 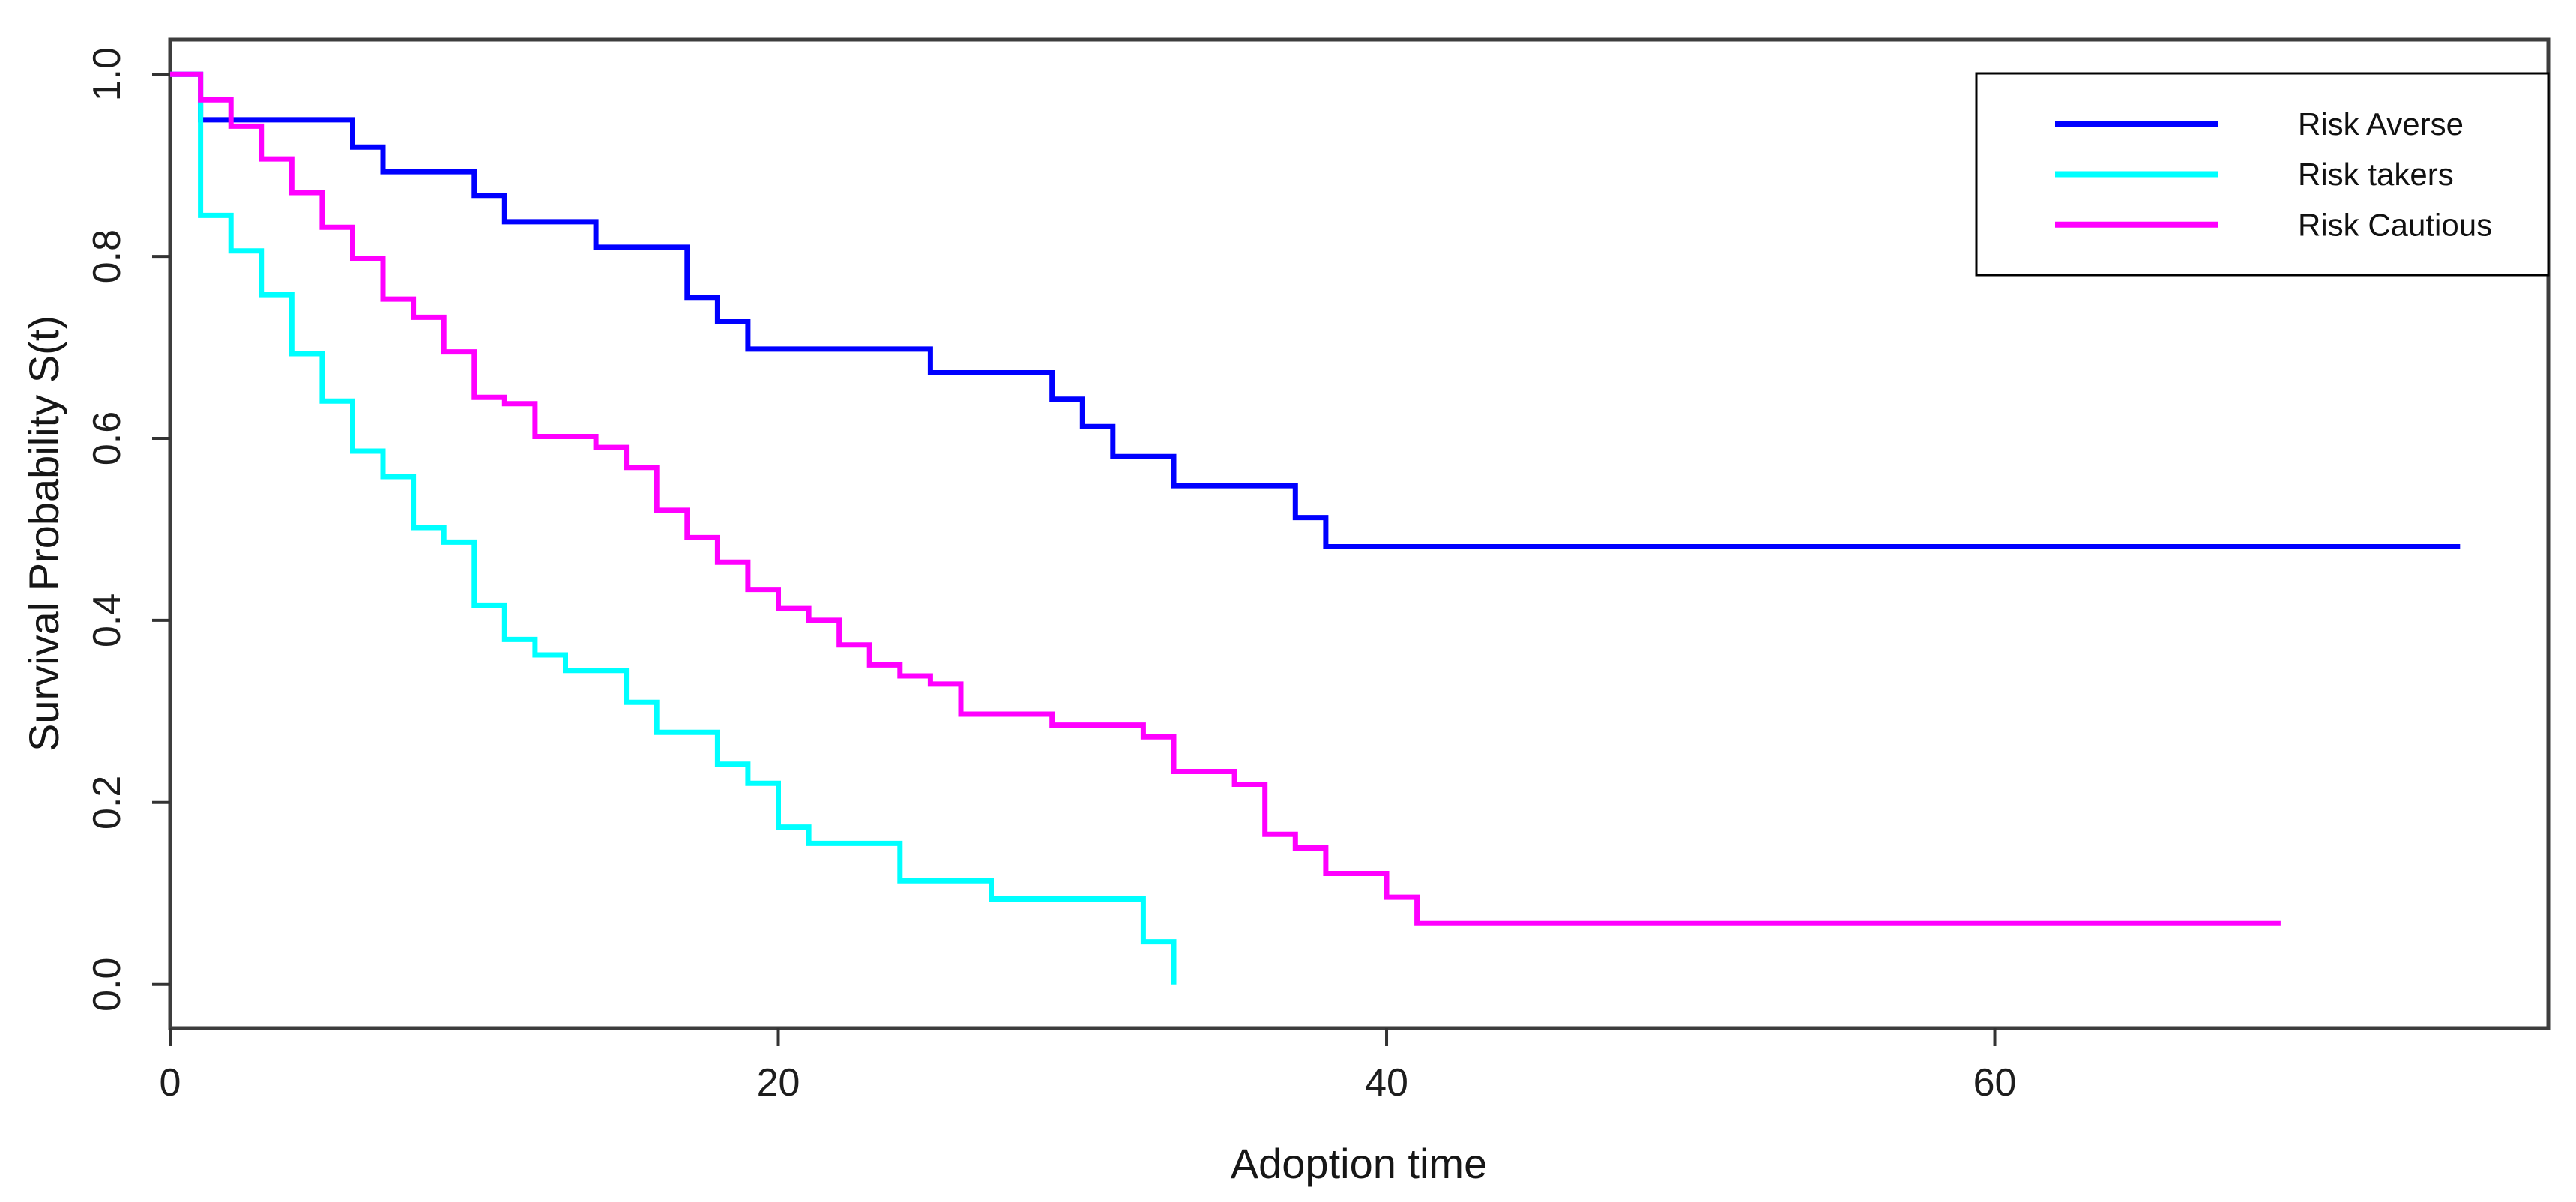 I want to click on x-axis-tick-label: 0, so click(x=170, y=1083).